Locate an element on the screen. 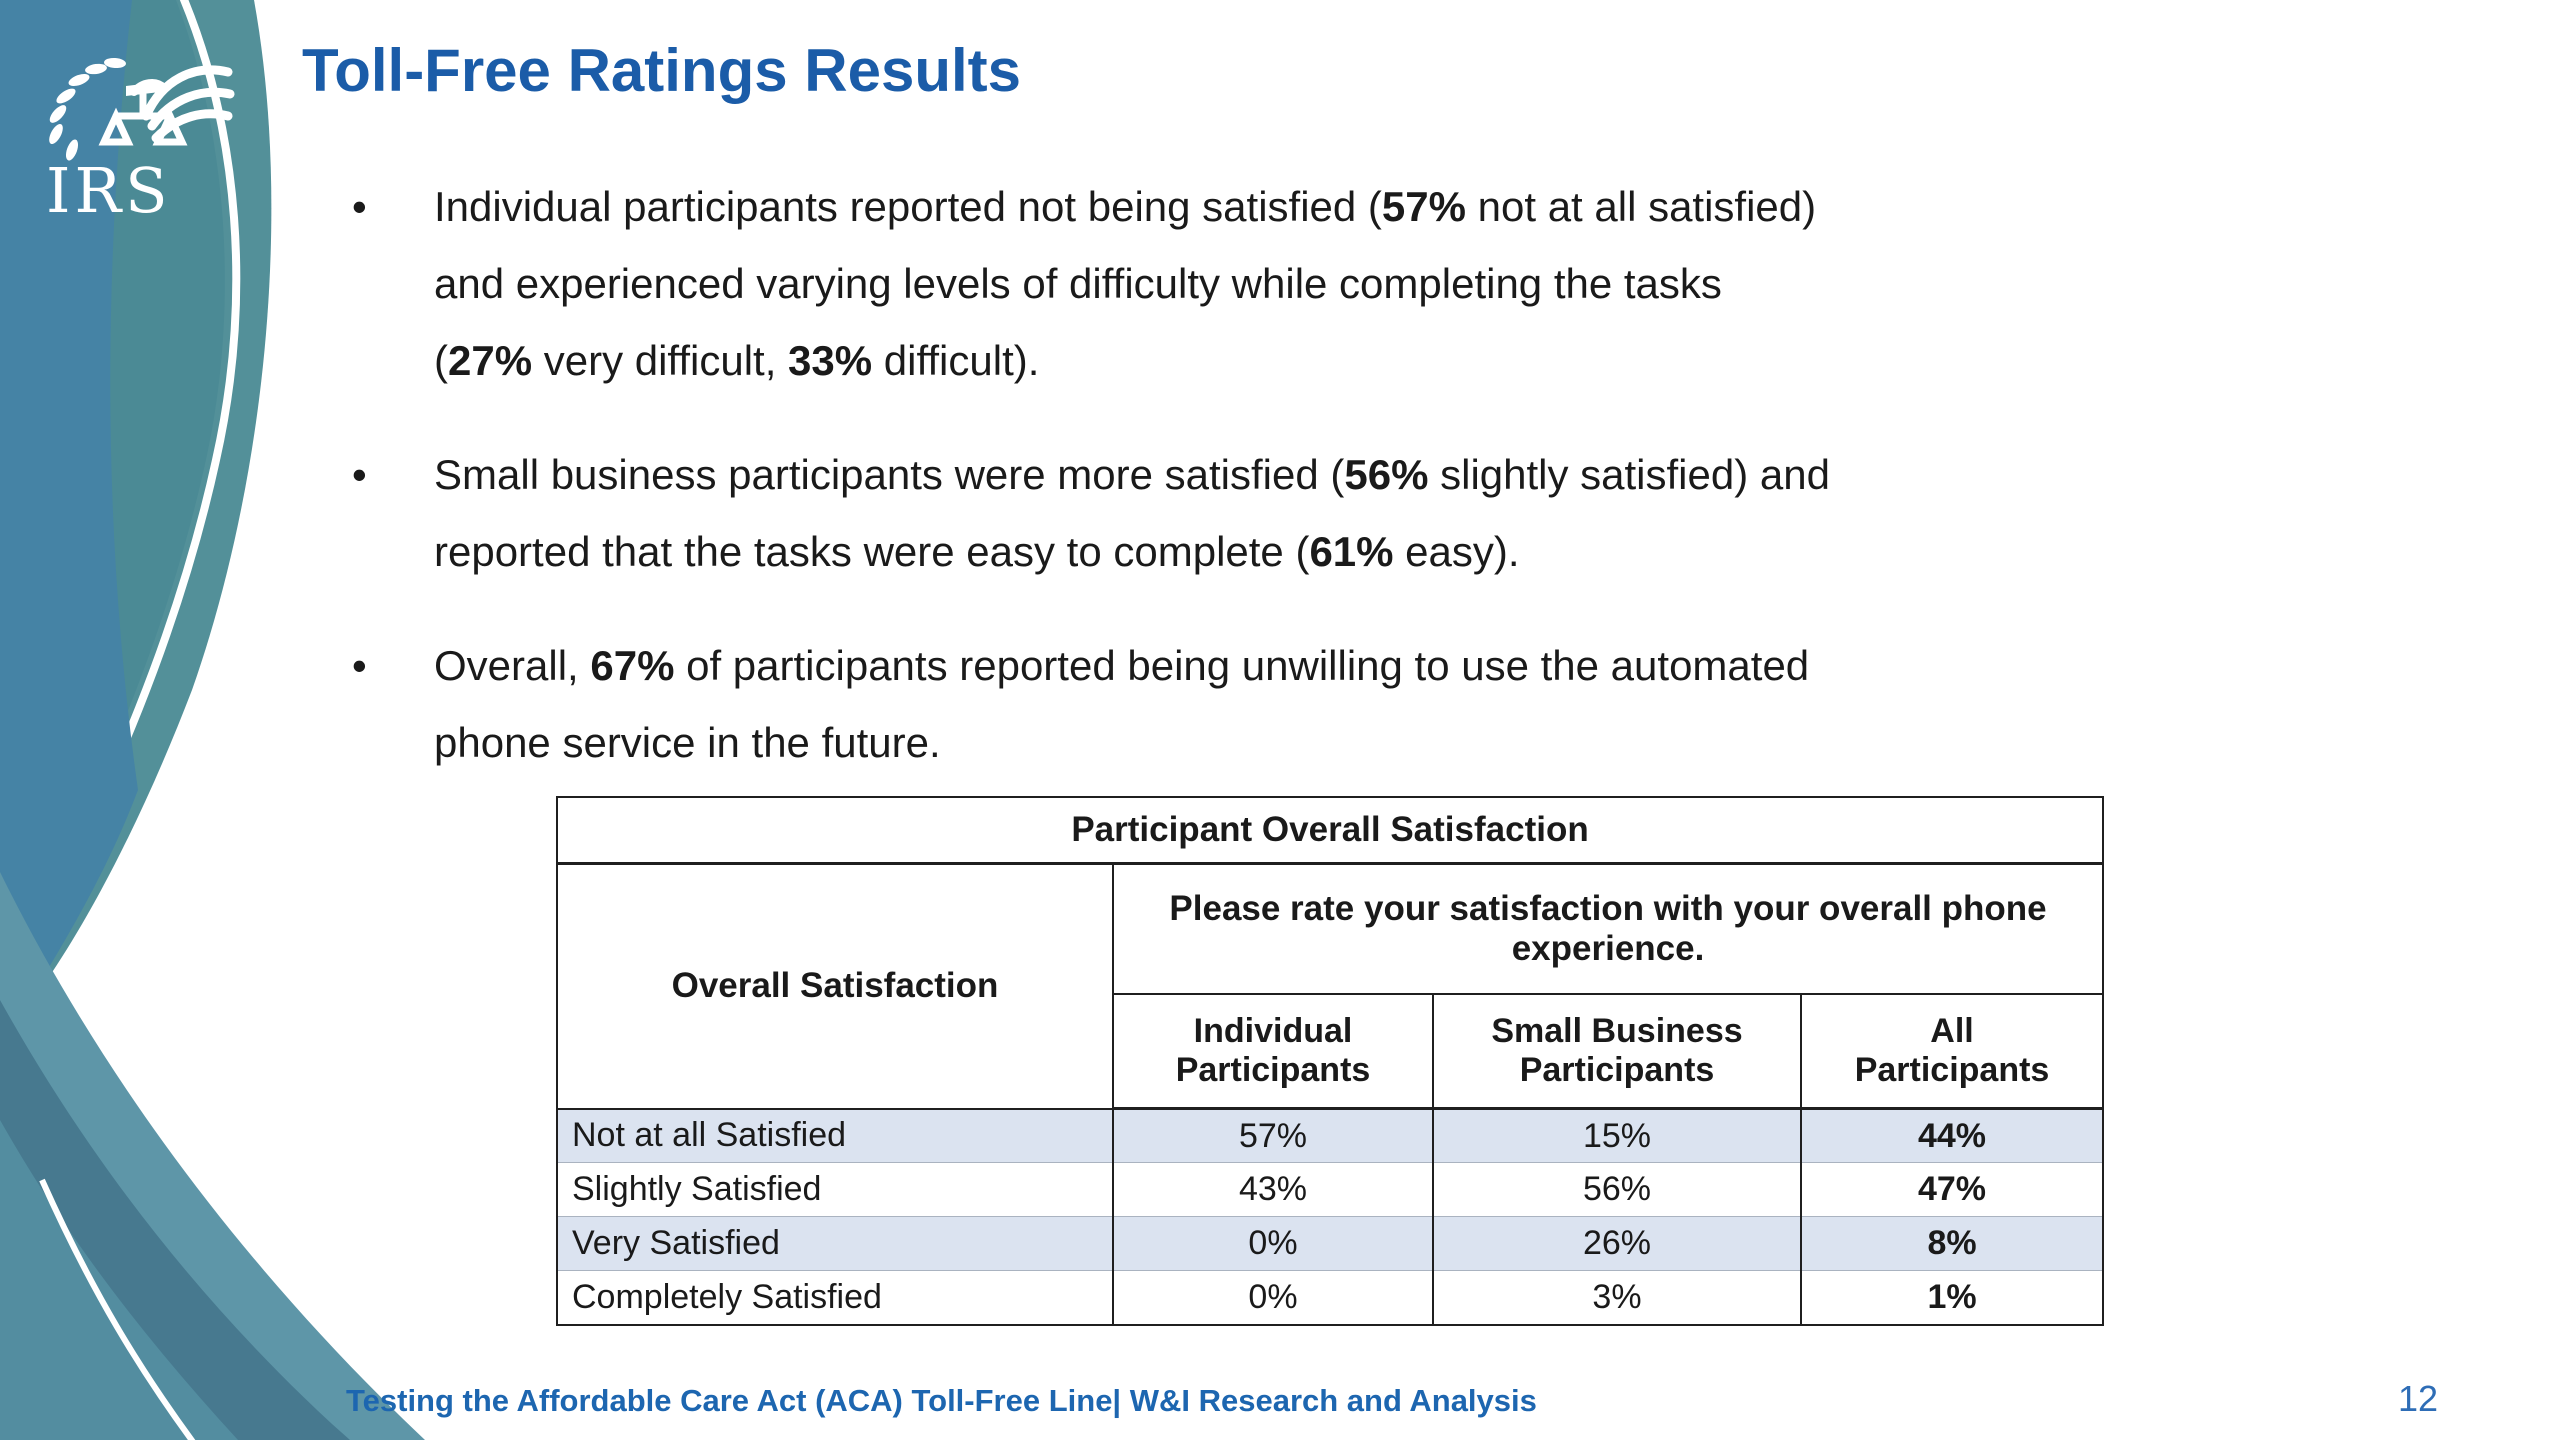  data-cell: 57% is located at coordinates (1273, 1135).